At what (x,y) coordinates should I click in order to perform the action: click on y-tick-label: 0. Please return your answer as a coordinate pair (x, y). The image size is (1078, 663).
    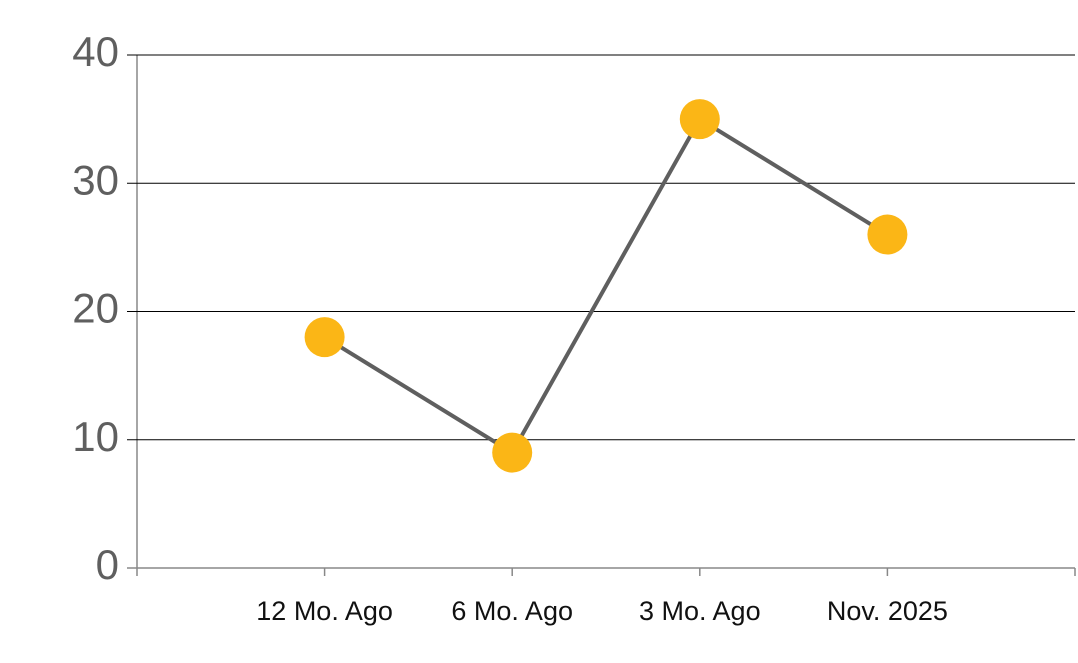
    Looking at the image, I should click on (107, 564).